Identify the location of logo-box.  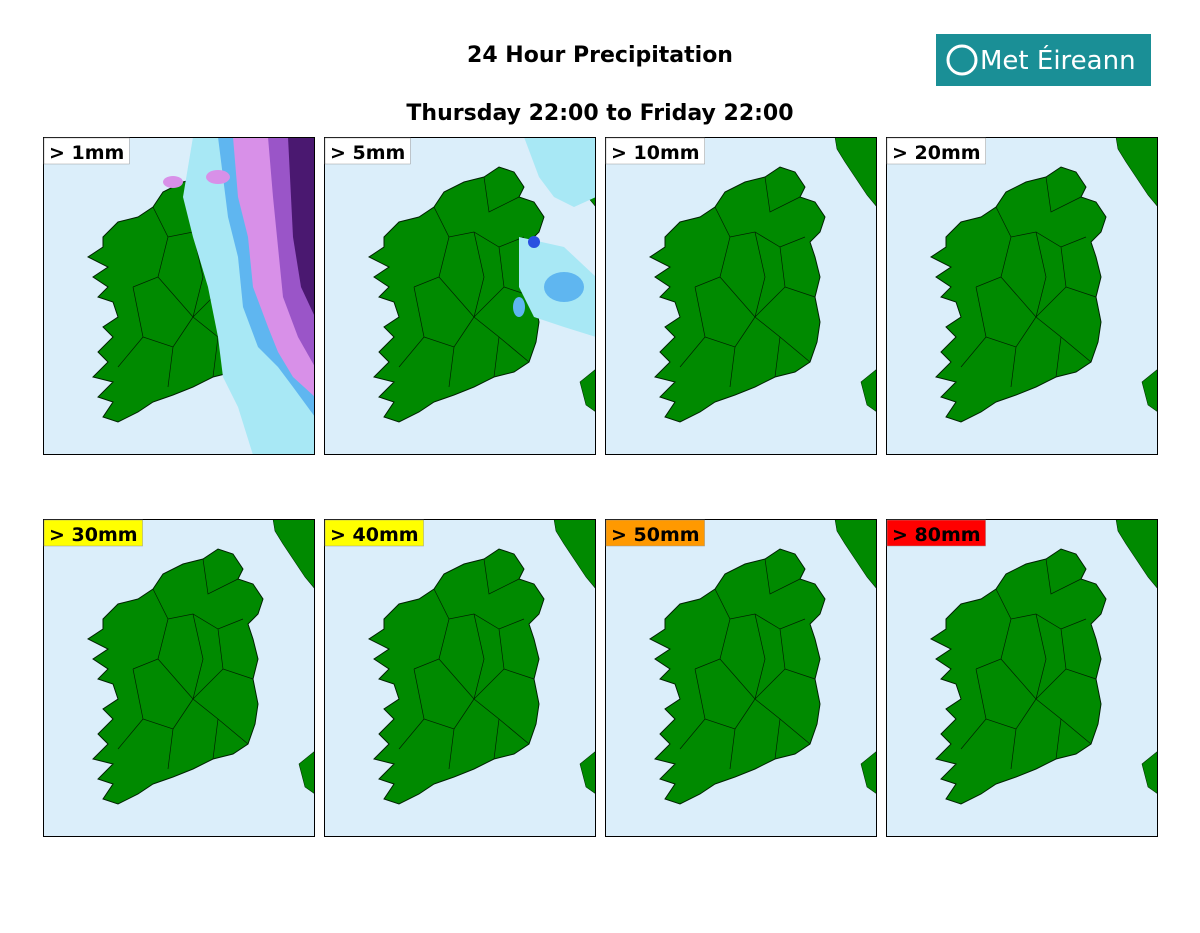
(1043, 60).